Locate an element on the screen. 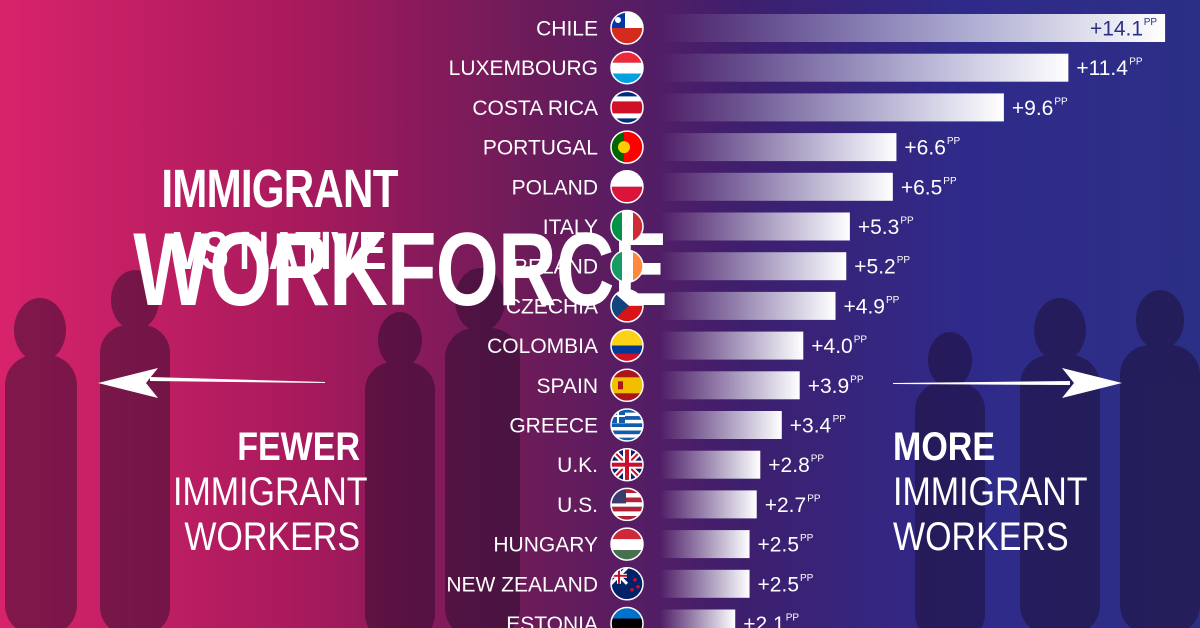  bar-row-chile: CHILE +14.1 PP is located at coordinates (851, 28).